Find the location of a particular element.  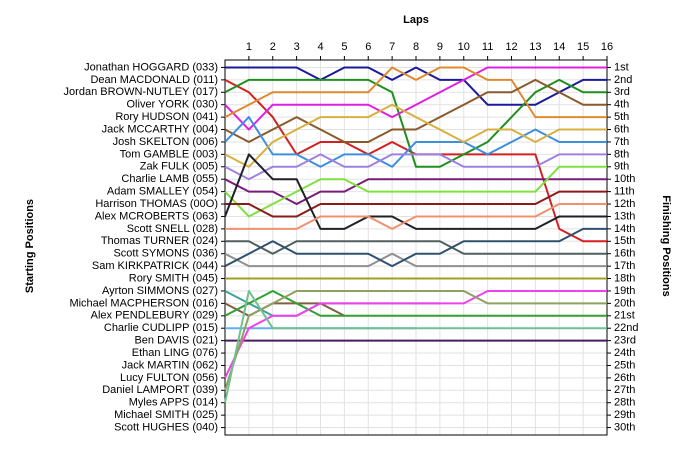

driver-label: Scott HUGHES (040) is located at coordinates (166, 427).